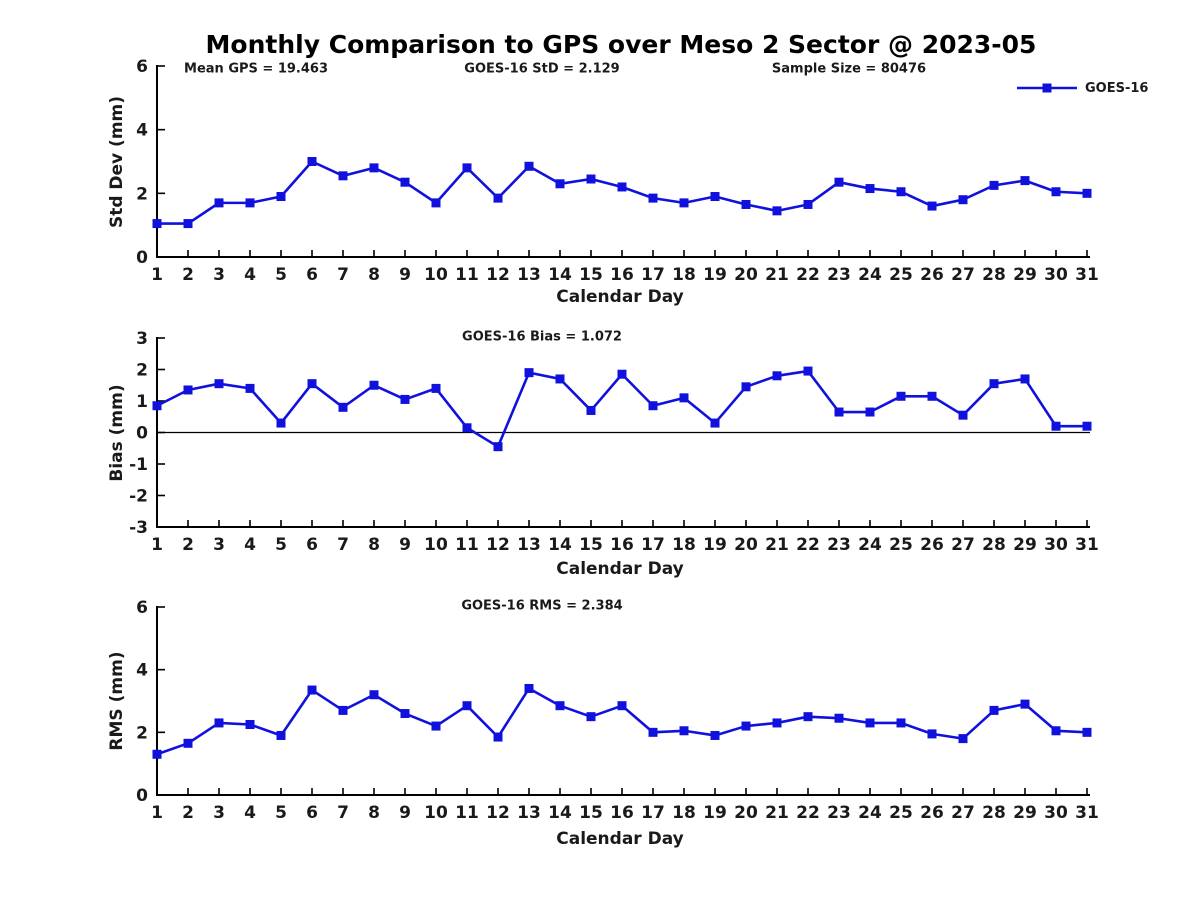  I want to click on x-axis-label-3: Calendar Day, so click(620, 839).